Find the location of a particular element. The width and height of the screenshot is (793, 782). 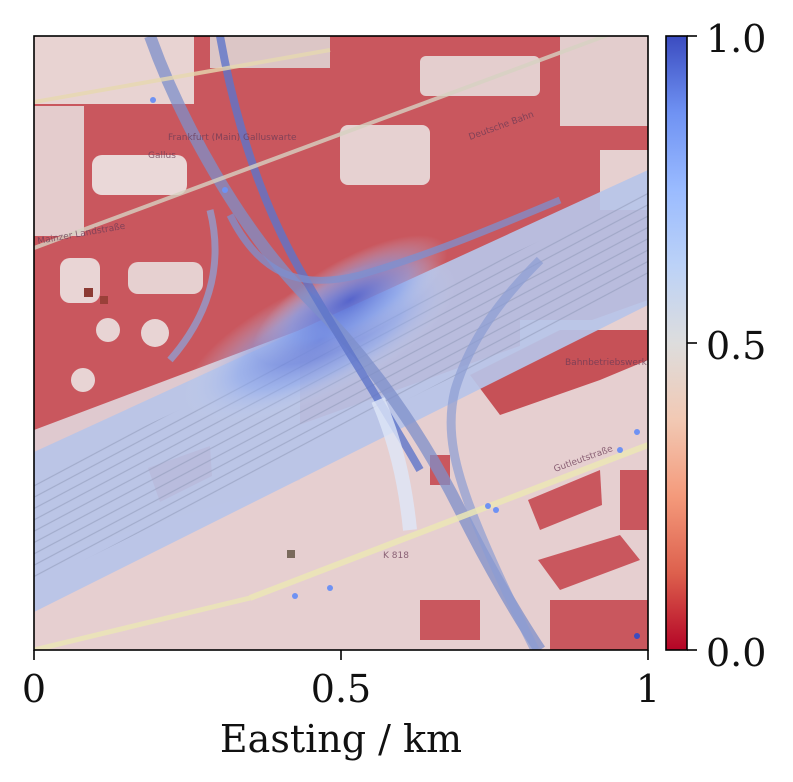

x-tick-label: 1 is located at coordinates (648, 689).